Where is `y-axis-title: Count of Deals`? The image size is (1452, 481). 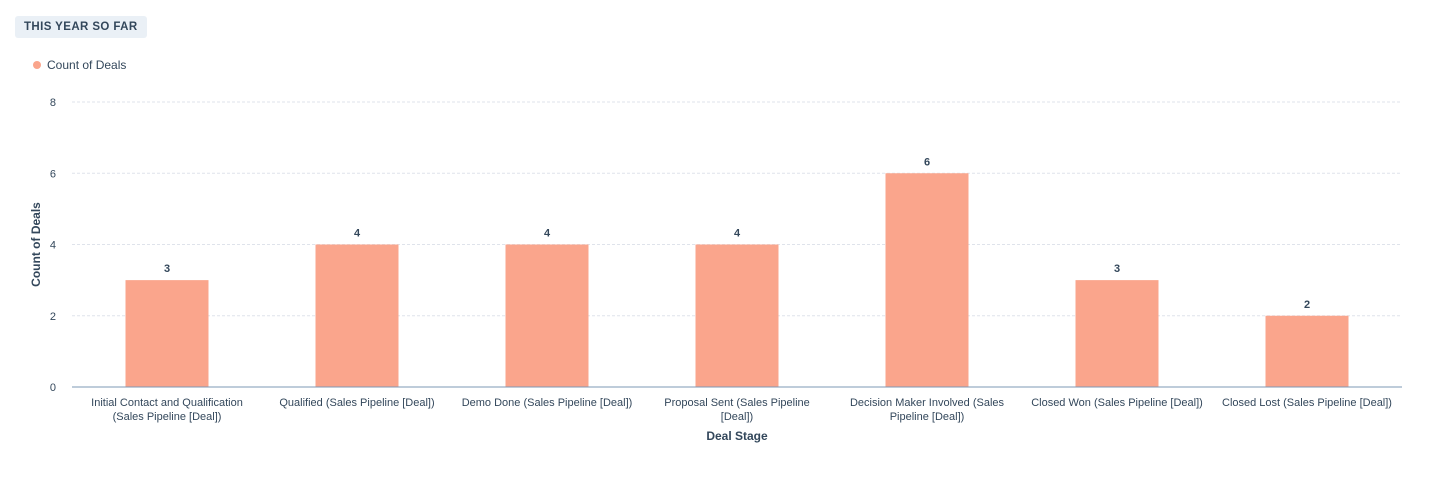
y-axis-title: Count of Deals is located at coordinates (36, 244).